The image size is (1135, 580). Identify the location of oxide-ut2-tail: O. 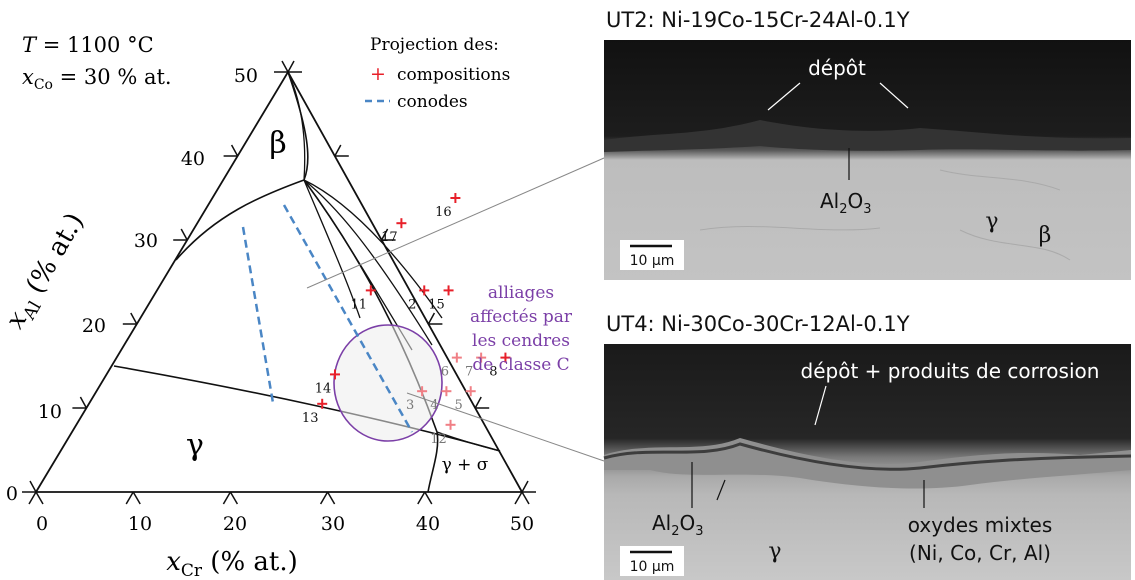
(856, 201).